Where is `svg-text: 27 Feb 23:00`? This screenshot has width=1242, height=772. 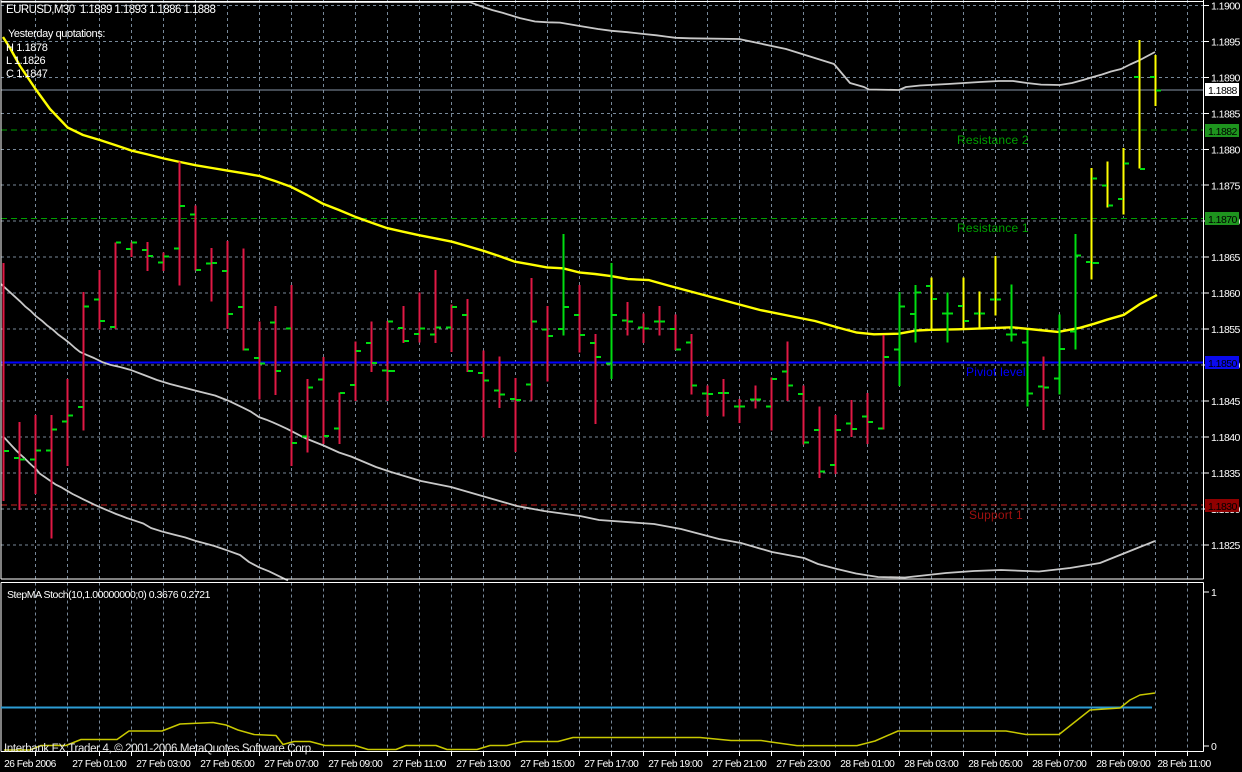 svg-text: 27 Feb 23:00 is located at coordinates (803, 764).